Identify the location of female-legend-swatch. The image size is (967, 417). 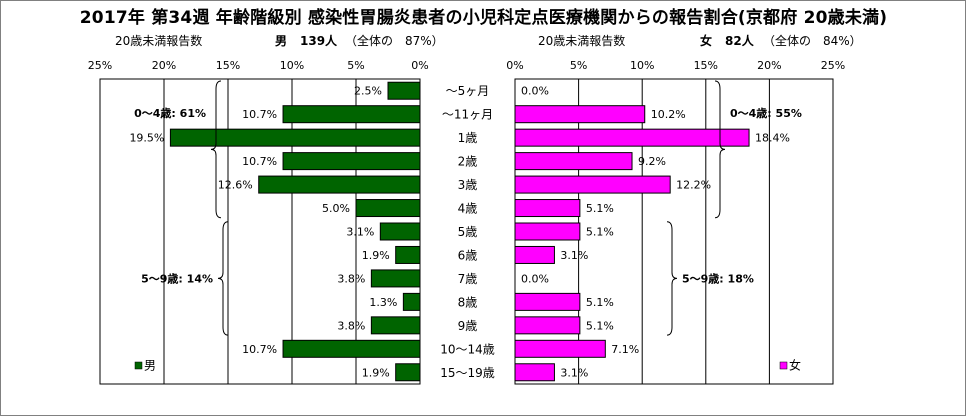
(783, 365).